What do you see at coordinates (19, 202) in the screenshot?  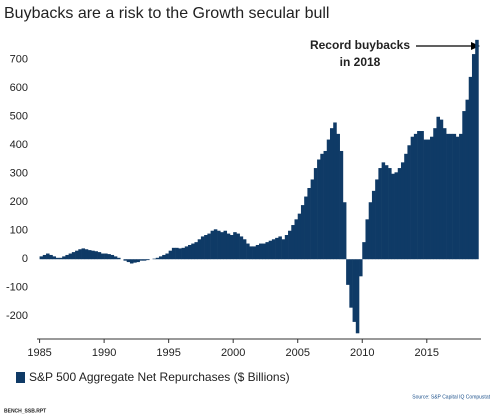 I see `y-tick-label: 200` at bounding box center [19, 202].